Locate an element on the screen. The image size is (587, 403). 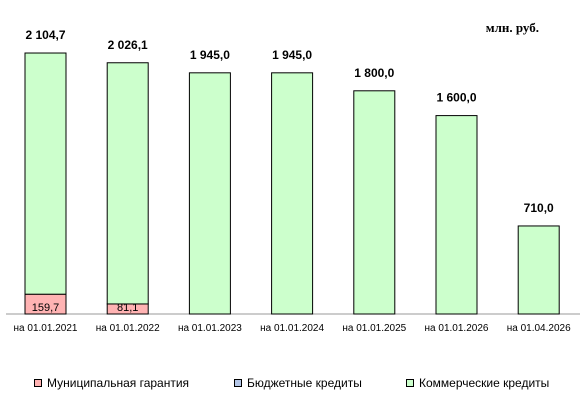
category-label: на 01.01.2024 is located at coordinates (292, 328).